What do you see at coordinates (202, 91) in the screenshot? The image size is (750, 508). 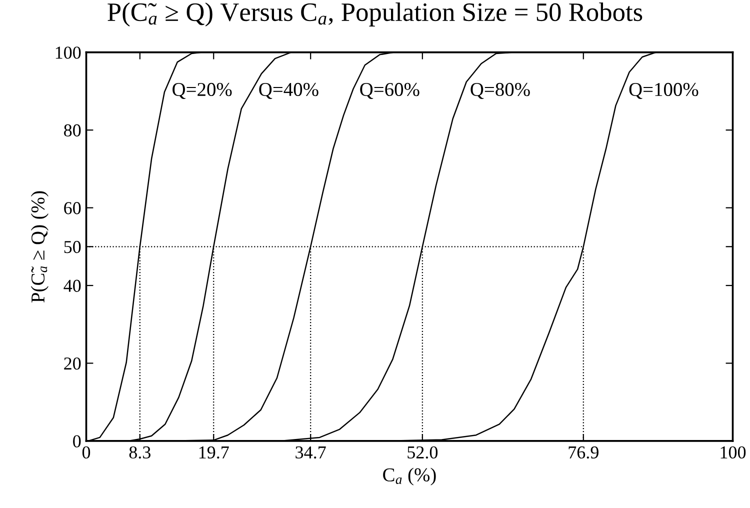 I see `series-label: Q=20%` at bounding box center [202, 91].